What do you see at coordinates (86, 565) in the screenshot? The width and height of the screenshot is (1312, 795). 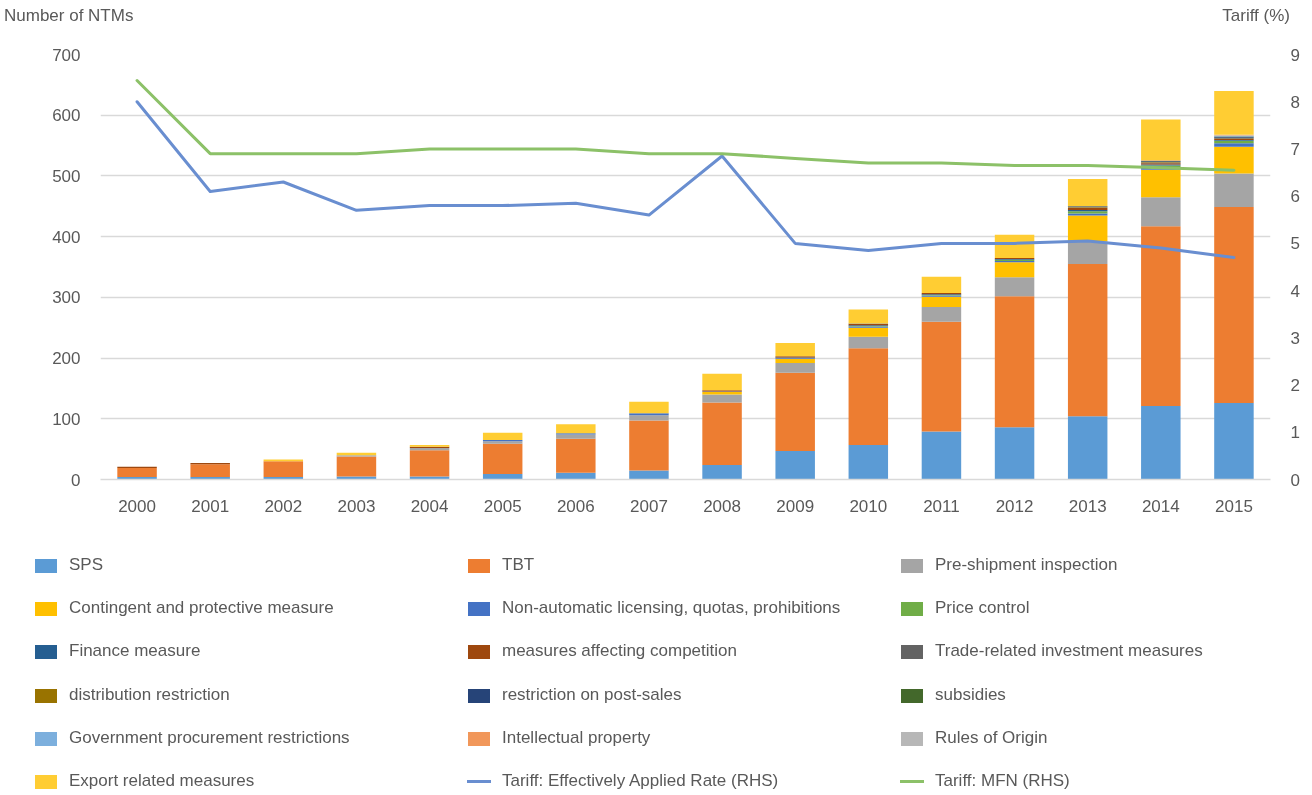 I see `legend-label: SPS` at bounding box center [86, 565].